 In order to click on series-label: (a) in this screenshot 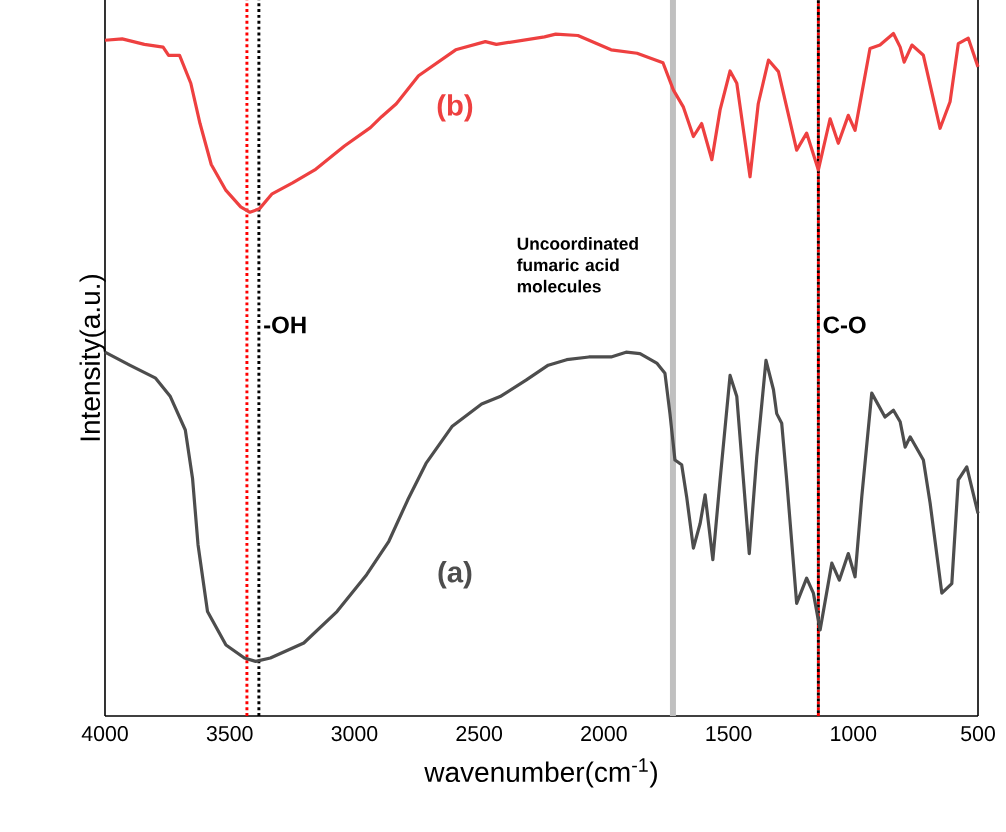, I will do `click(455, 575)`.